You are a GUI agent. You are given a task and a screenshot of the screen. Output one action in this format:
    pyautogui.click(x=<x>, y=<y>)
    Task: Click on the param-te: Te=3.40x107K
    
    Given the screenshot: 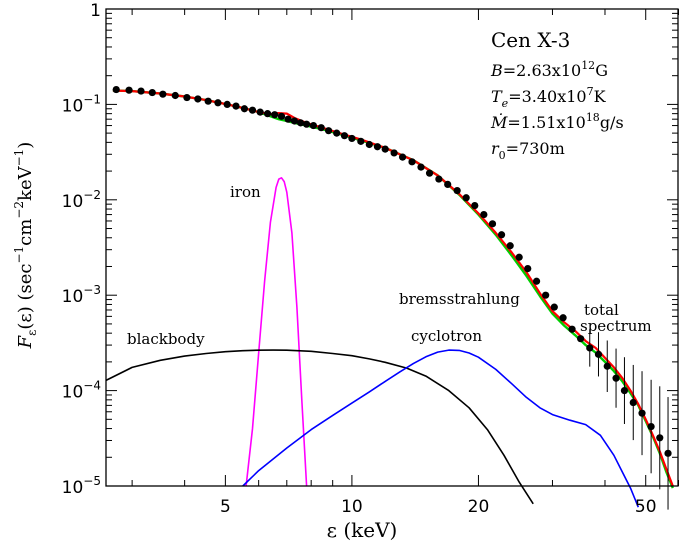 What is the action you would take?
    pyautogui.click(x=549, y=97)
    